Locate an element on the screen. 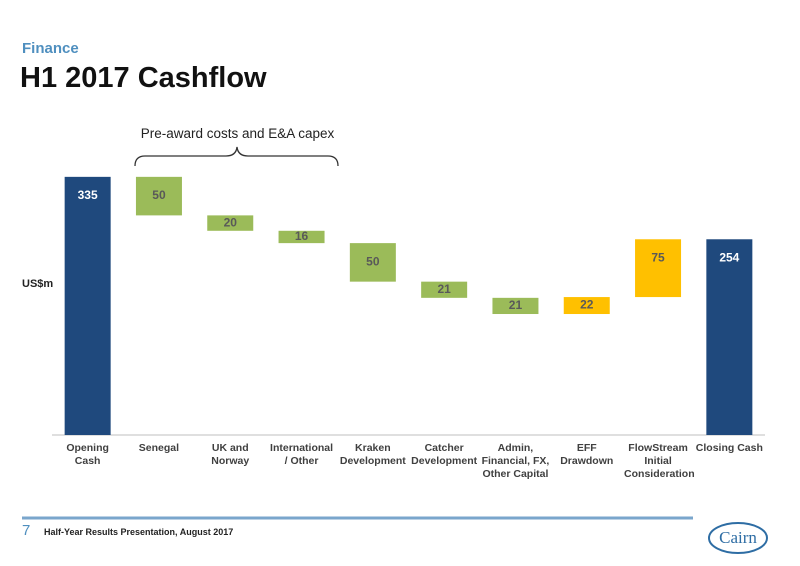 The height and width of the screenshot is (566, 800). y-axis-label: US$m is located at coordinates (38, 284).